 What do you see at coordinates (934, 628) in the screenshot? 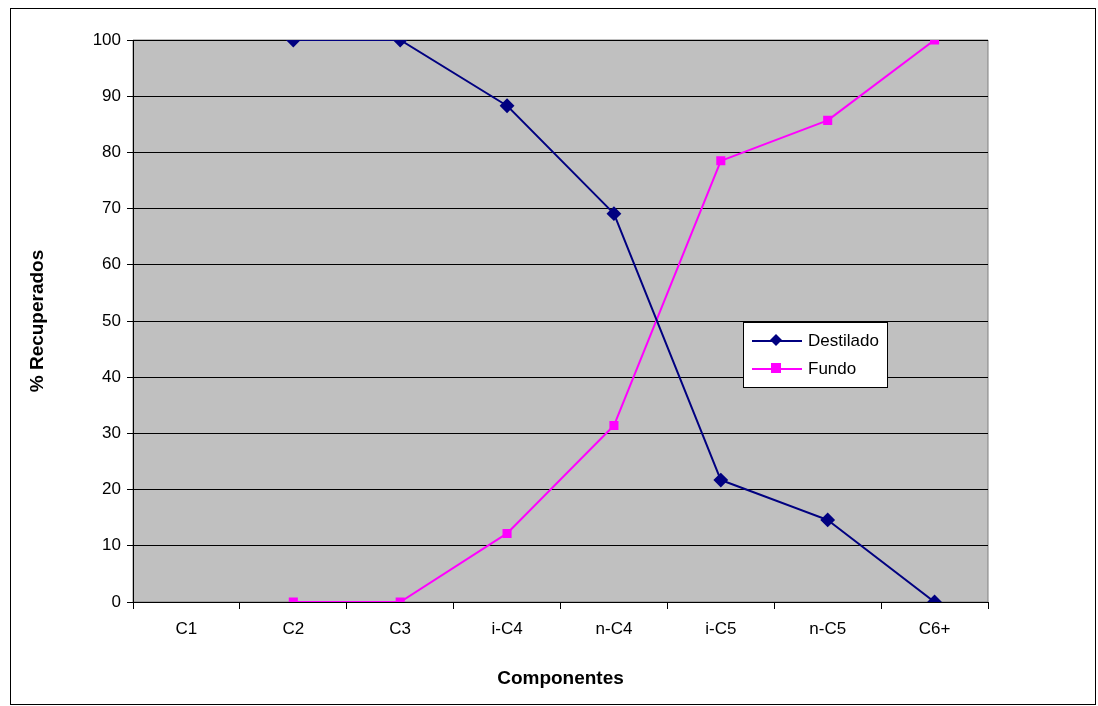
I see `x-tick-label: C6+` at bounding box center [934, 628].